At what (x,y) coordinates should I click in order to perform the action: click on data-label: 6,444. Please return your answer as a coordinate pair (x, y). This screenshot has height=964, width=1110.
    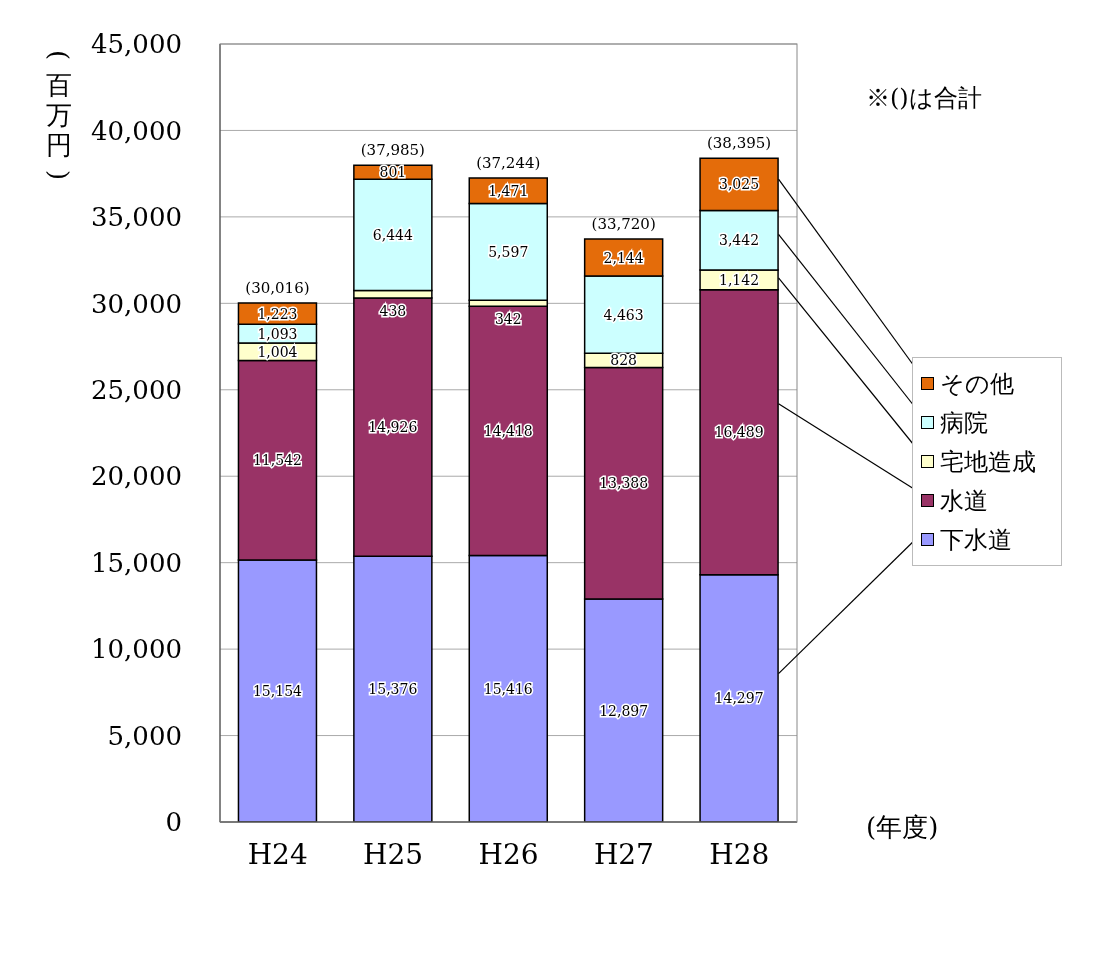
    Looking at the image, I should click on (392, 234).